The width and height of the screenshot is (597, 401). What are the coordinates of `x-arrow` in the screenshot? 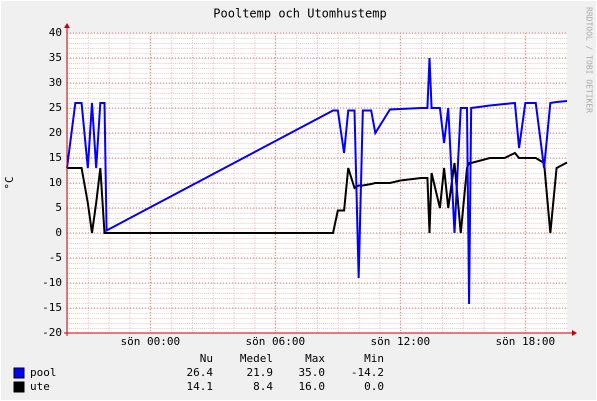 It's located at (574, 333).